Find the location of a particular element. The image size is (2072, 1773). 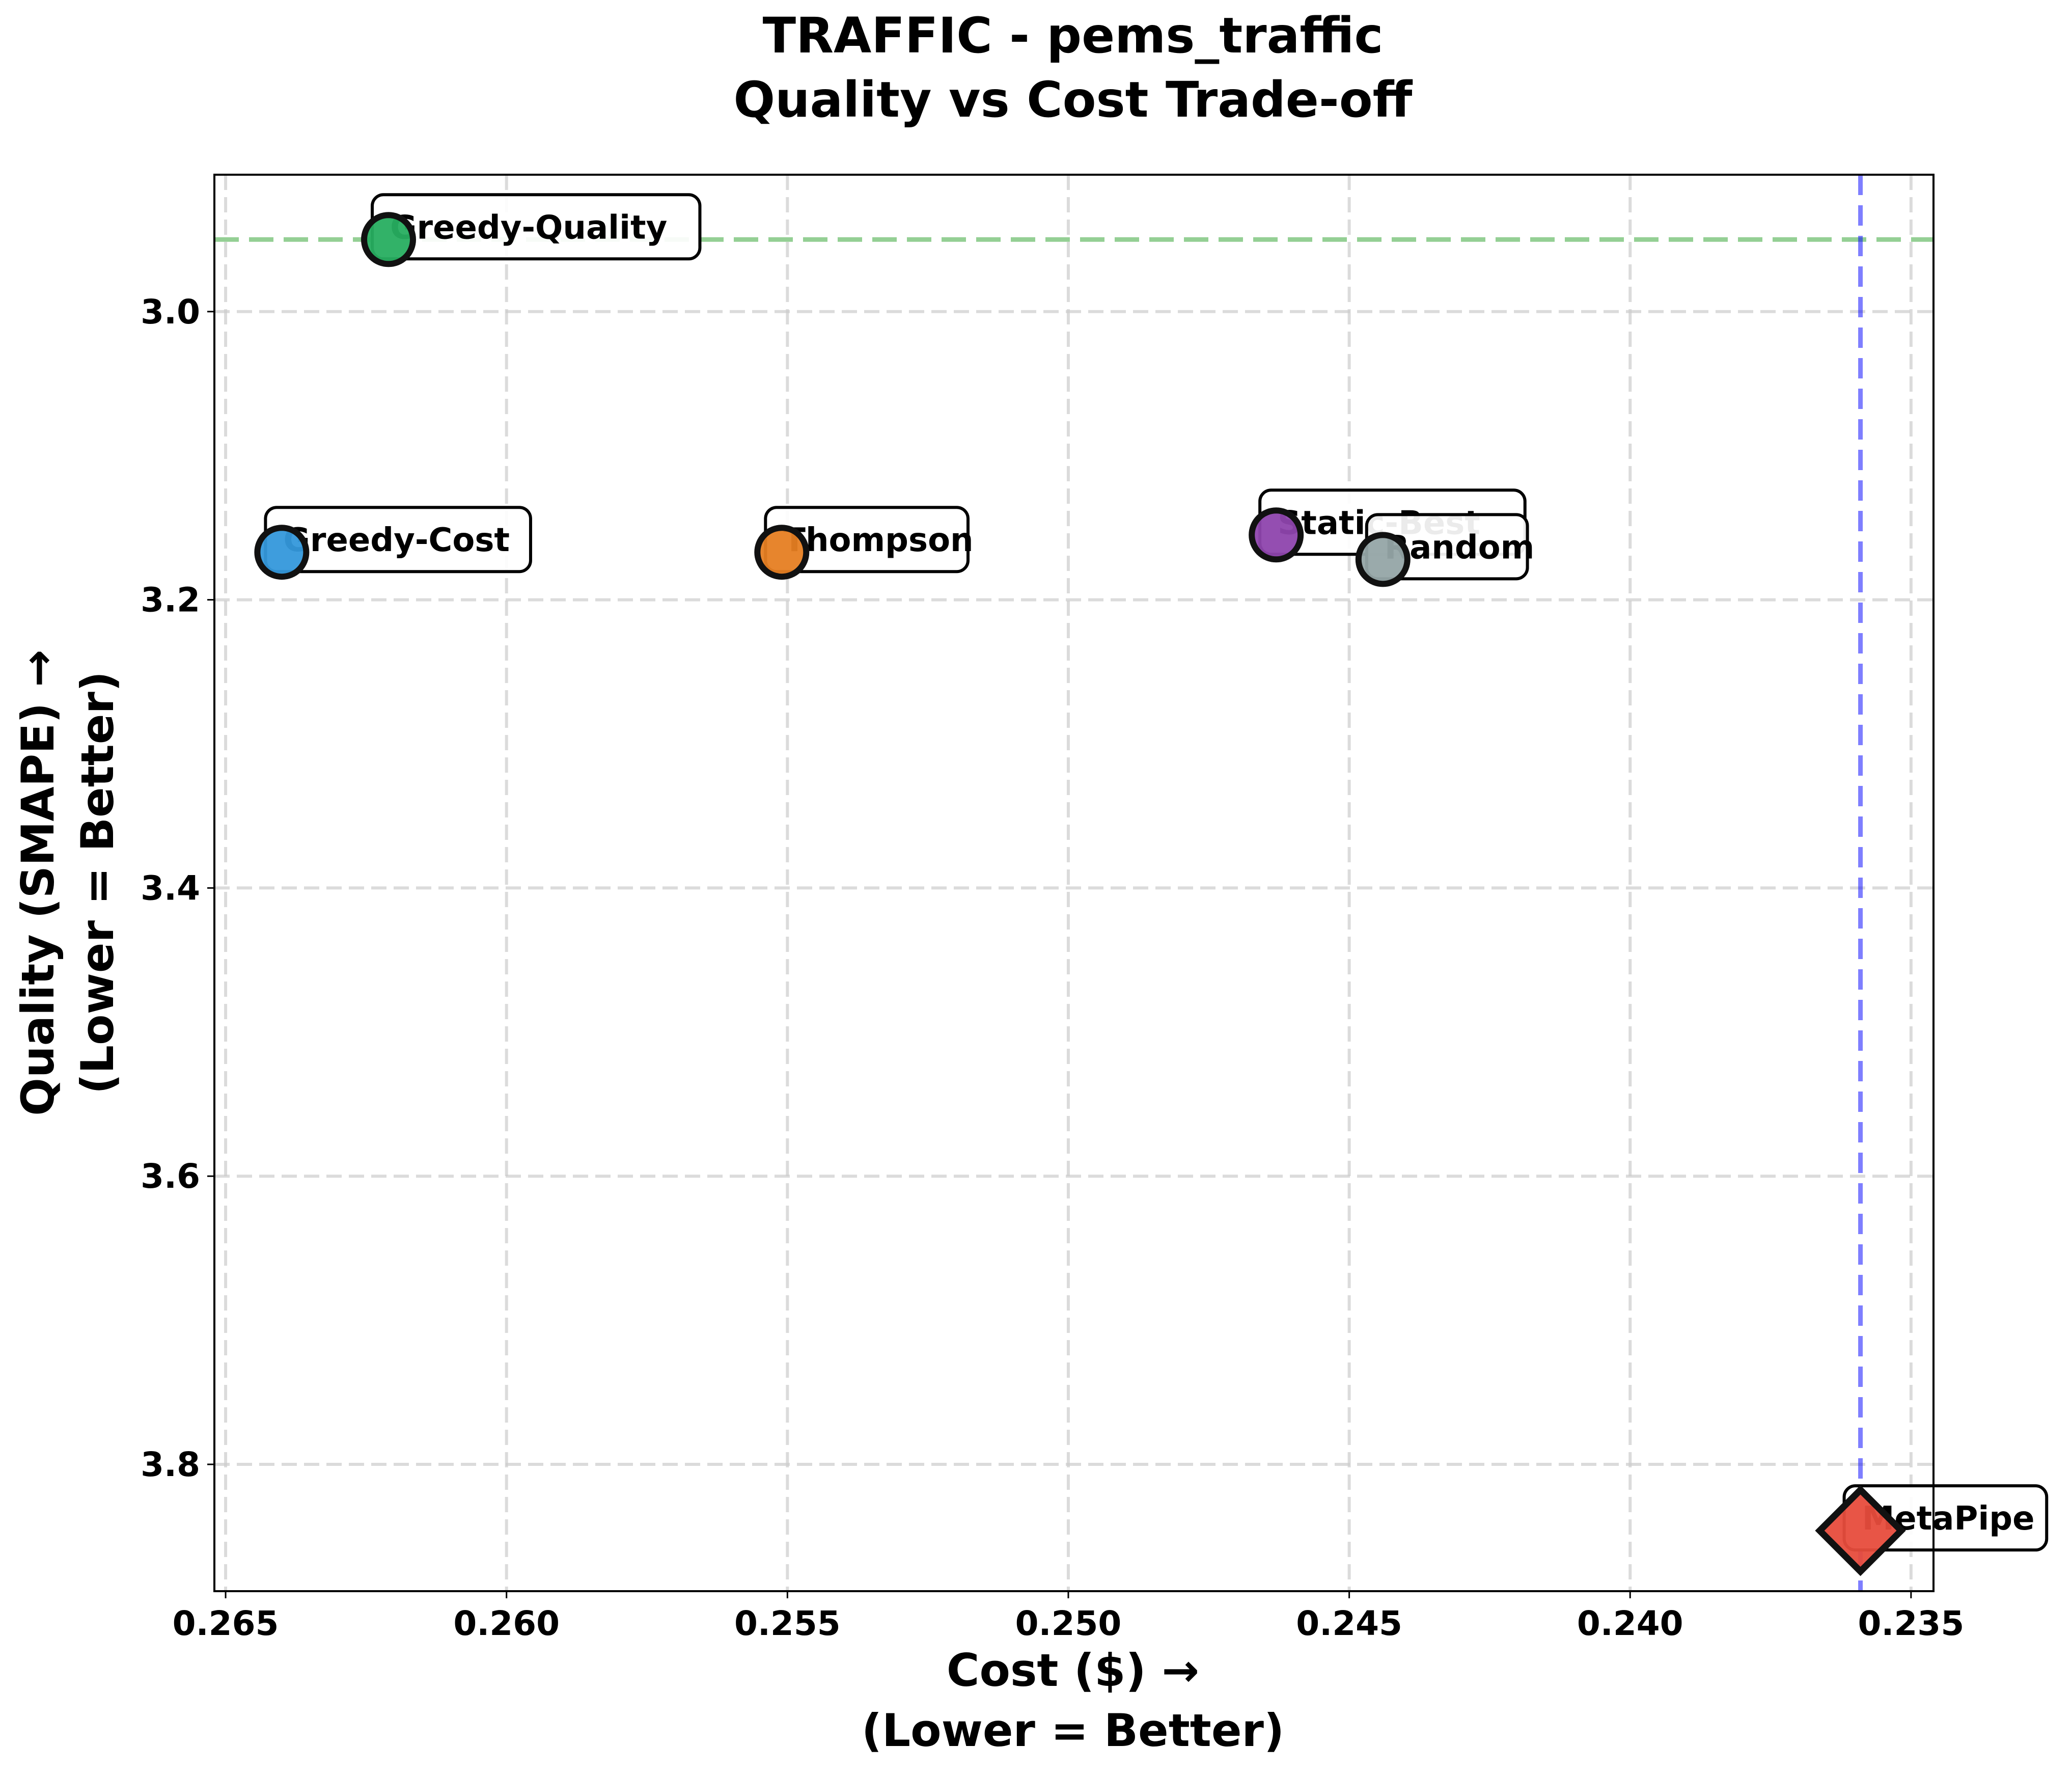

greedy-quality-label: Greedy-Quality is located at coordinates (529, 228).